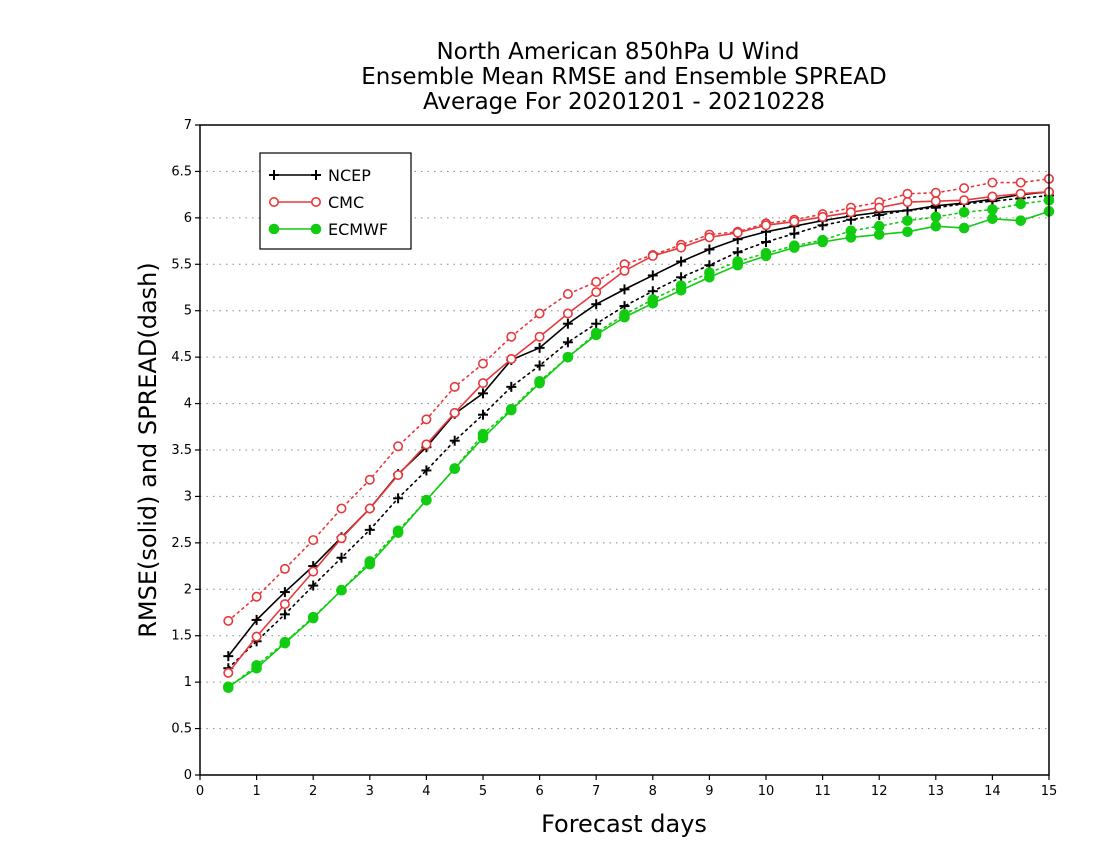 Image resolution: width=1100 pixels, height=850 pixels. What do you see at coordinates (623, 77) in the screenshot?
I see `title-line-2: Ensemble Mean RMSE and Ensemble SPREAD` at bounding box center [623, 77].